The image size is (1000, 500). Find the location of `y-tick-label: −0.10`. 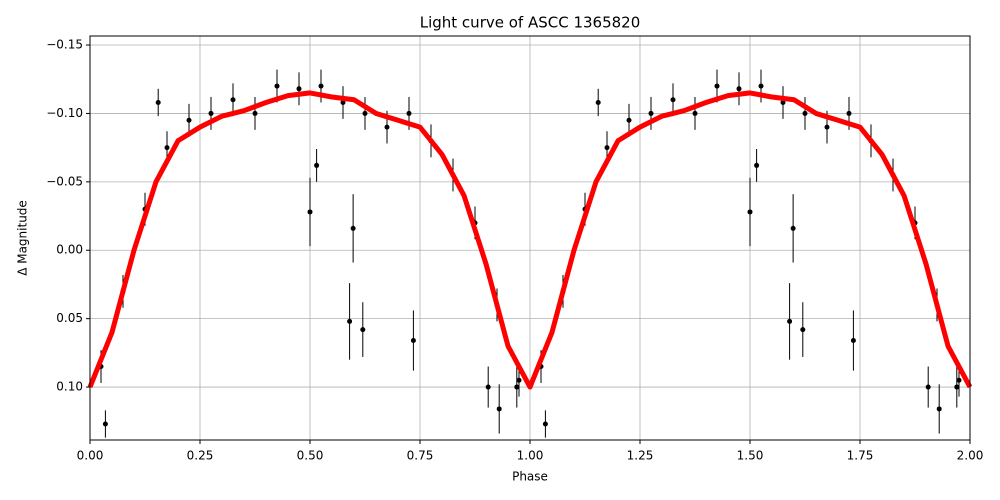

y-tick-label: −0.10 is located at coordinates (64, 113).